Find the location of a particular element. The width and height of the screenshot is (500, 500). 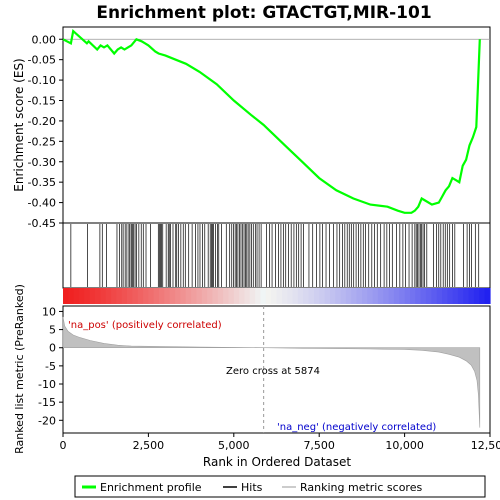

x-tick-label: 10,000 is located at coordinates (404, 445).